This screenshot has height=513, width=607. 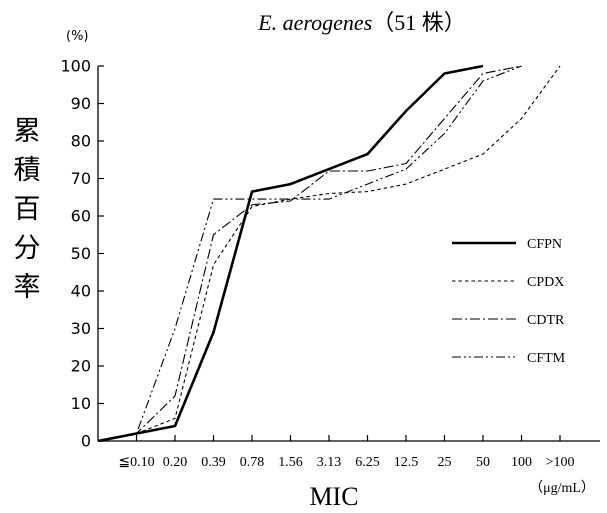 I want to click on x-tick-label: >100, so click(x=560, y=462).